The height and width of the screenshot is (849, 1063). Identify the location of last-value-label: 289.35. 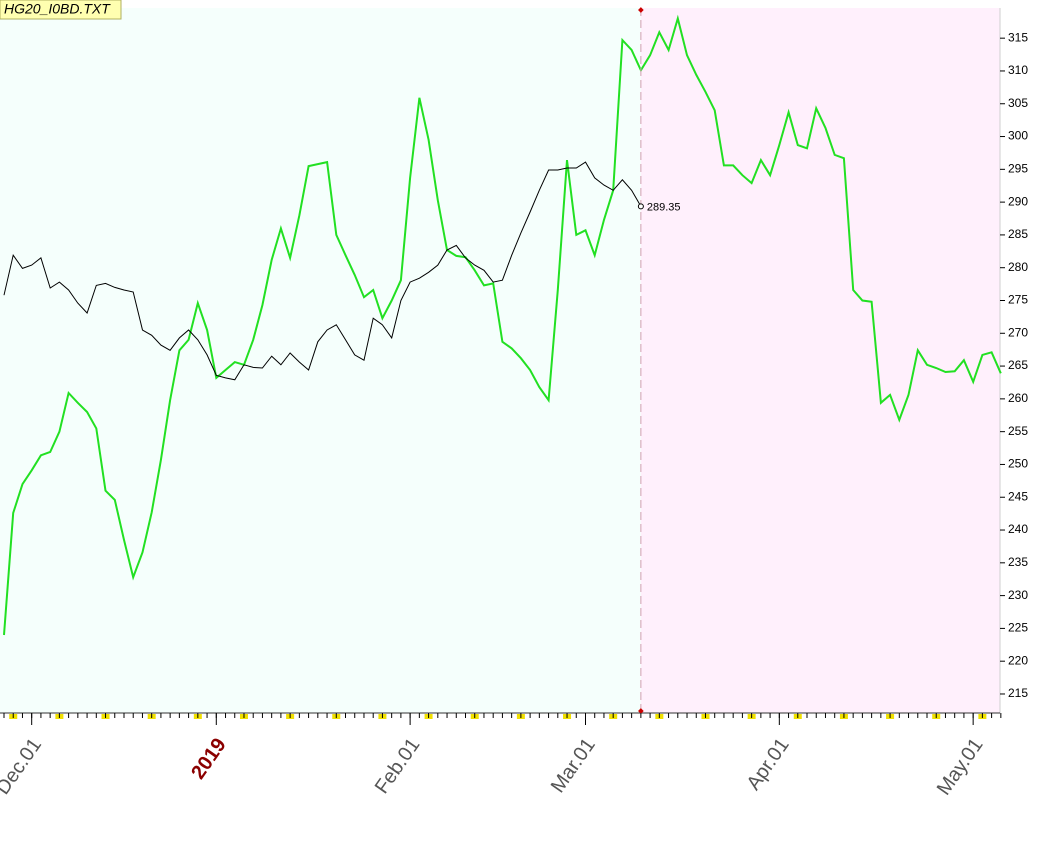
(664, 207).